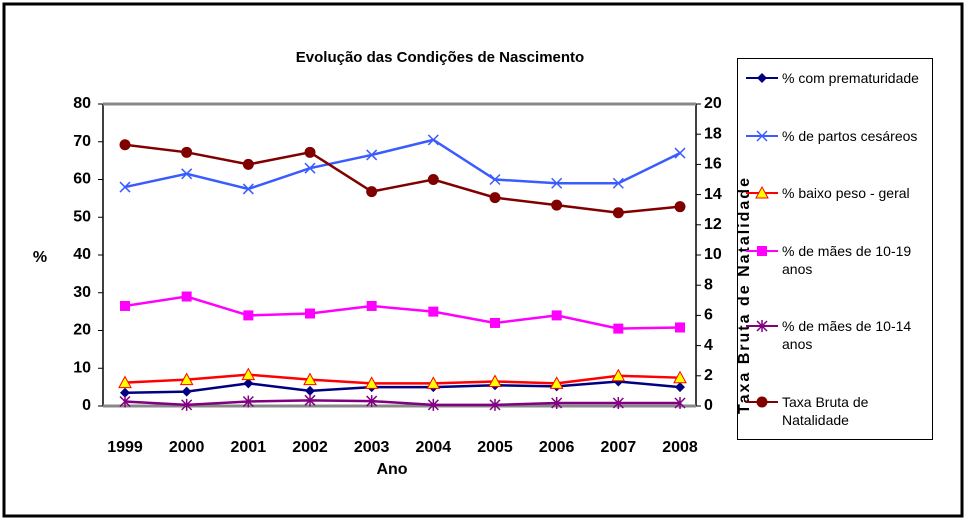 Image resolution: width=967 pixels, height=521 pixels. What do you see at coordinates (825, 410) in the screenshot?
I see `legend-label: Taxa Bruta de Natalidade` at bounding box center [825, 410].